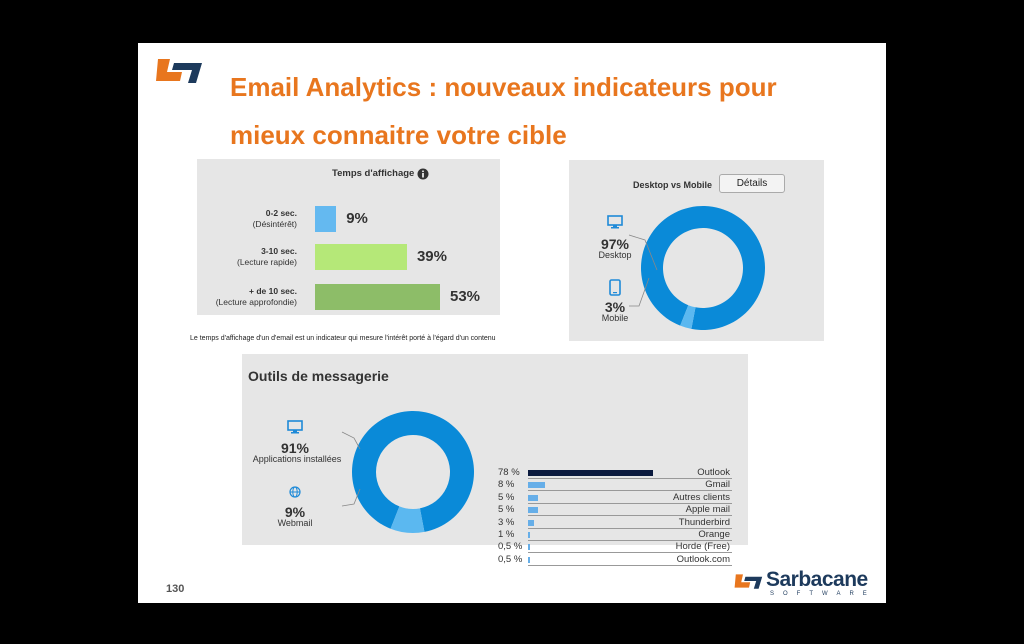 The height and width of the screenshot is (644, 1024). Describe the element at coordinates (713, 472) in the screenshot. I see `client-name-label: Outlook` at that location.